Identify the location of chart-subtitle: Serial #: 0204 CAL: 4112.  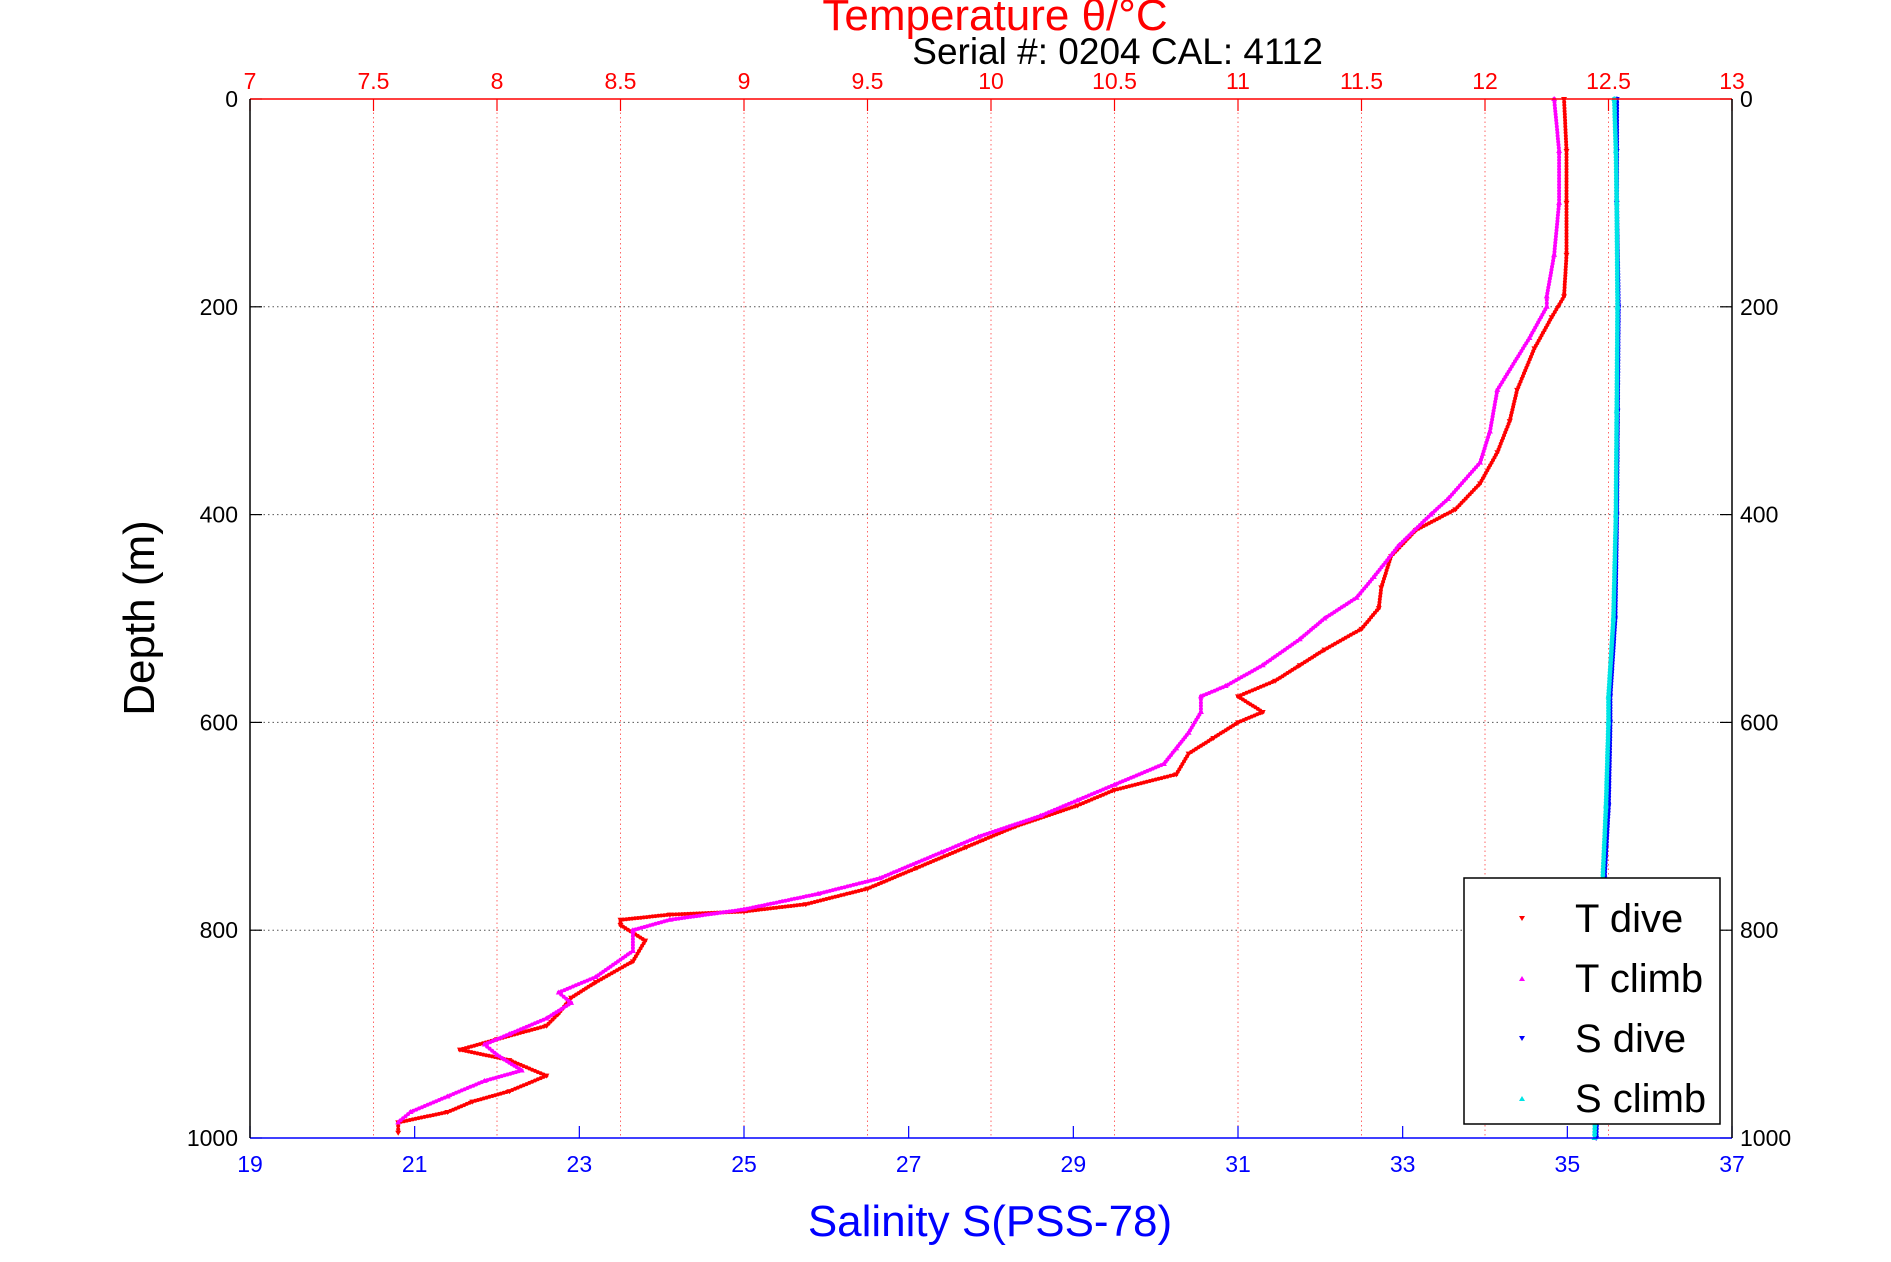
(1117, 51).